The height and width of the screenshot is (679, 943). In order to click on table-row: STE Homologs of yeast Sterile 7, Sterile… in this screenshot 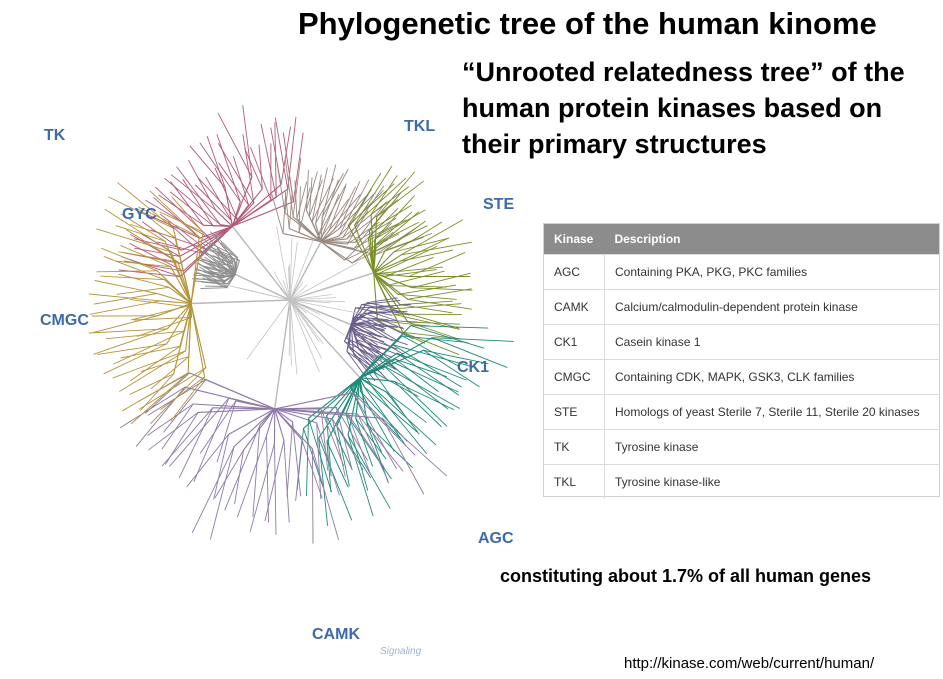, I will do `click(741, 412)`.